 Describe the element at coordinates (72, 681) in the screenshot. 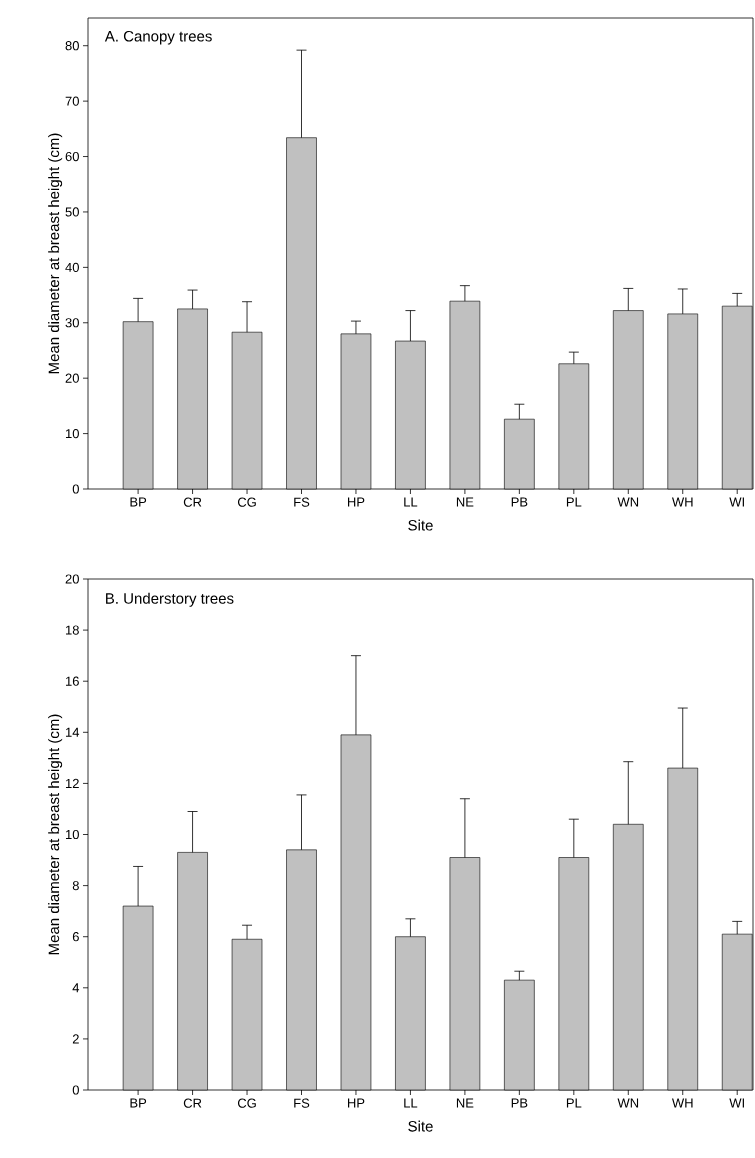

I see `y-tick-label: 16` at that location.